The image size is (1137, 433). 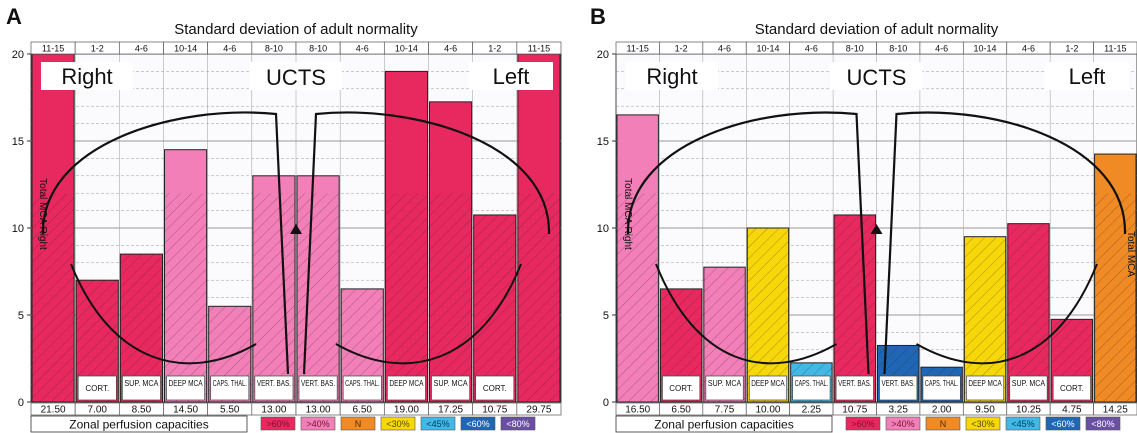 I want to click on y-tick-label: 15, so click(x=603, y=142).